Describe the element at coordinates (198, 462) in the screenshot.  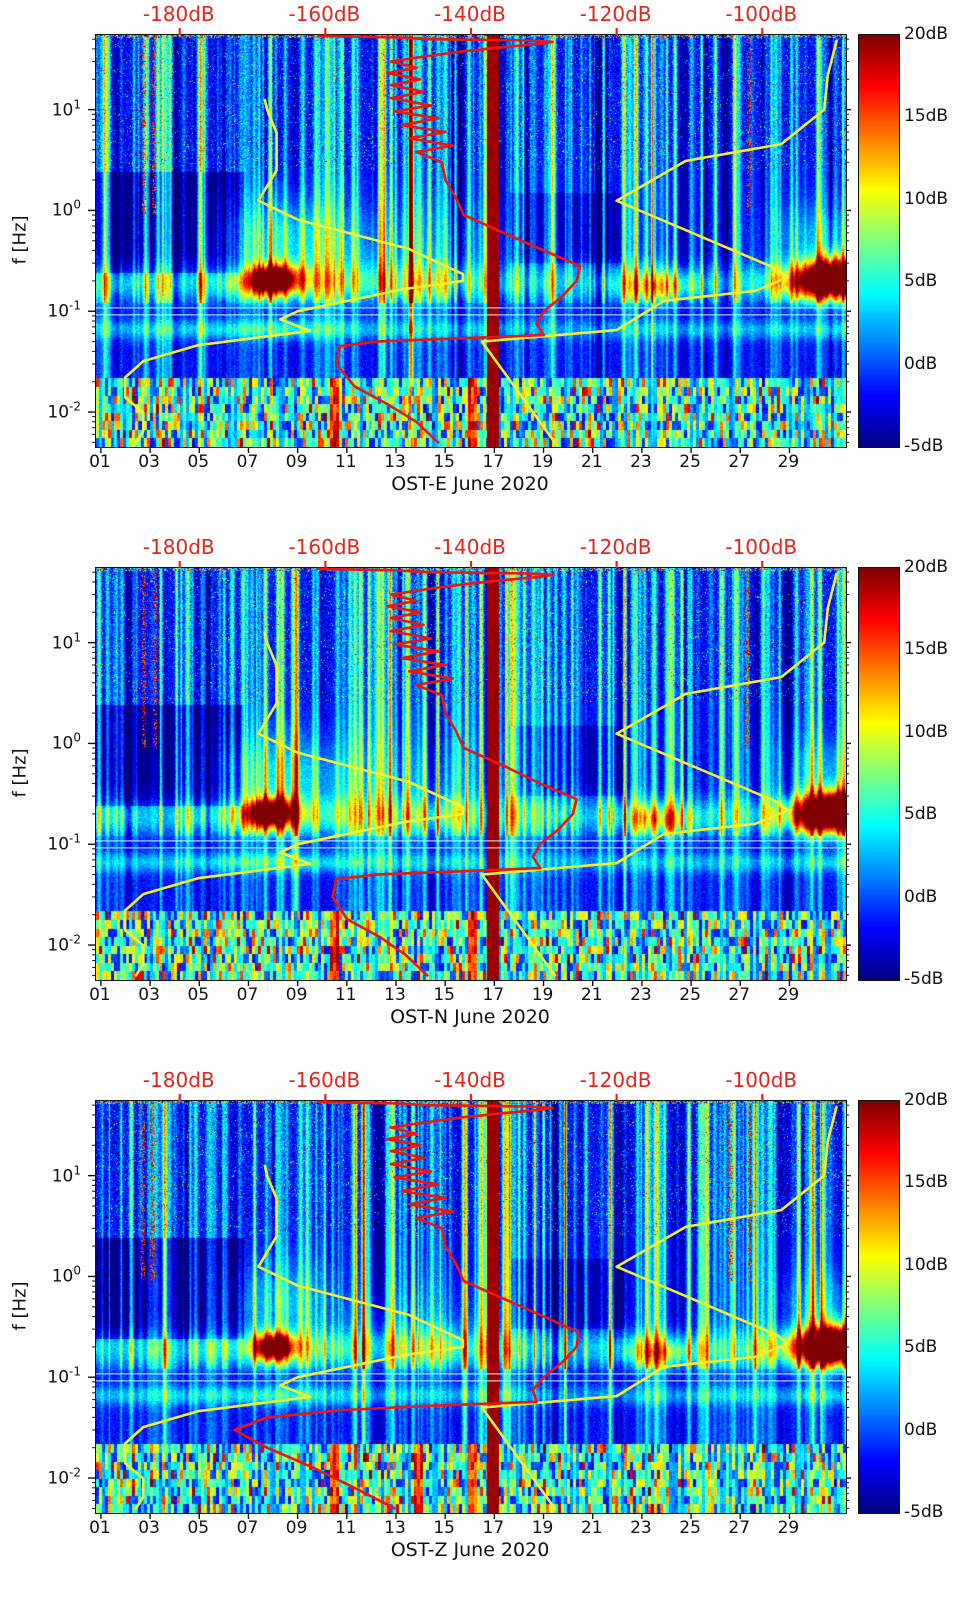
I see `x-tick-label: 05` at that location.